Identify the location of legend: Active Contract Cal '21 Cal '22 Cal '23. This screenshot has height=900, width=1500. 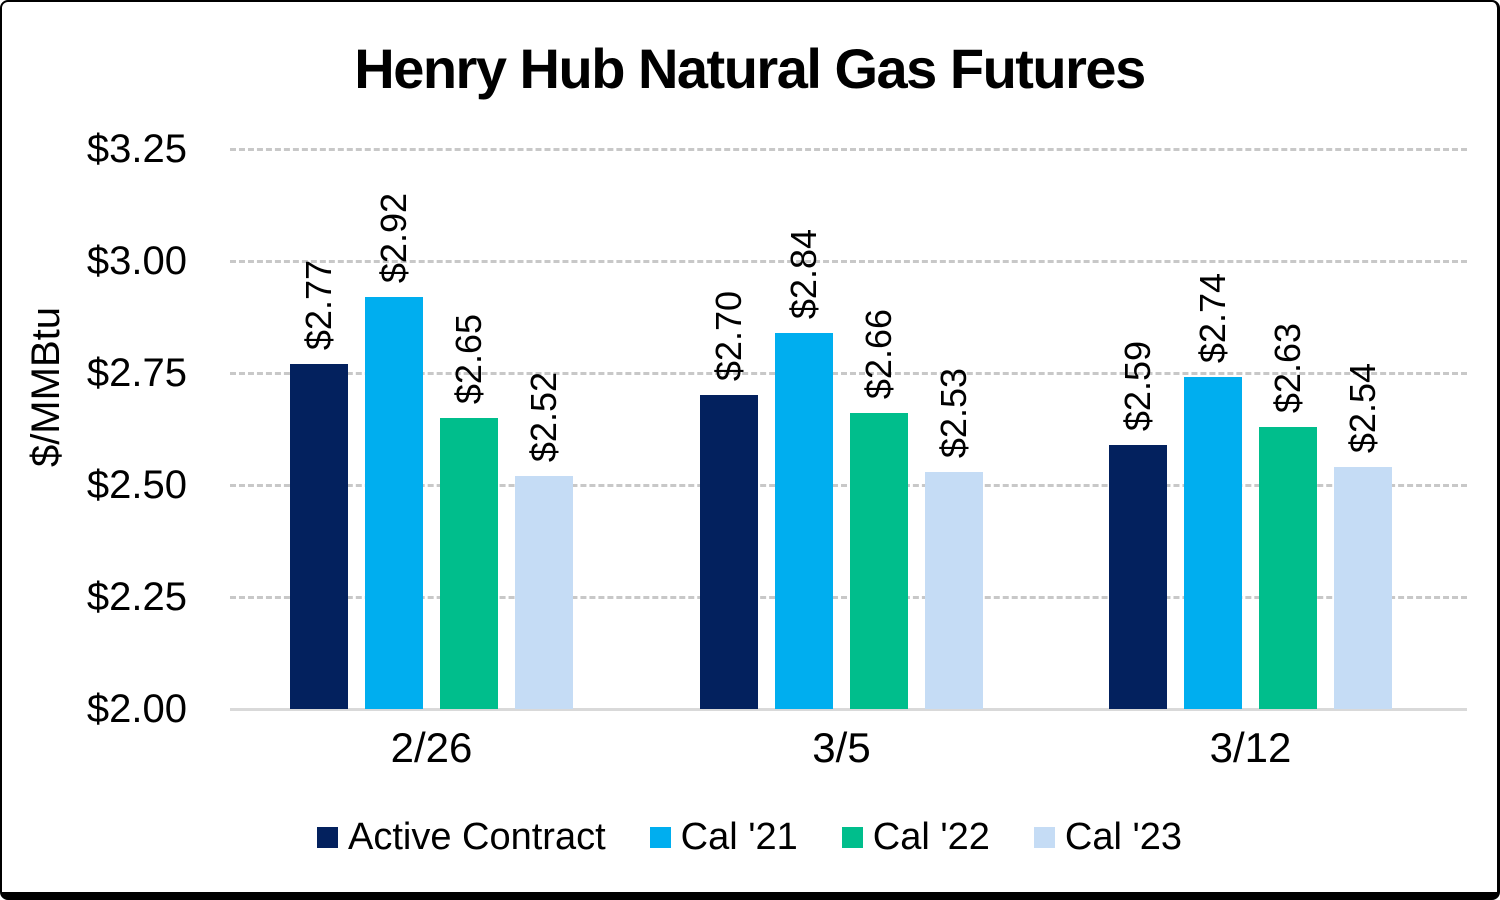
(749, 837).